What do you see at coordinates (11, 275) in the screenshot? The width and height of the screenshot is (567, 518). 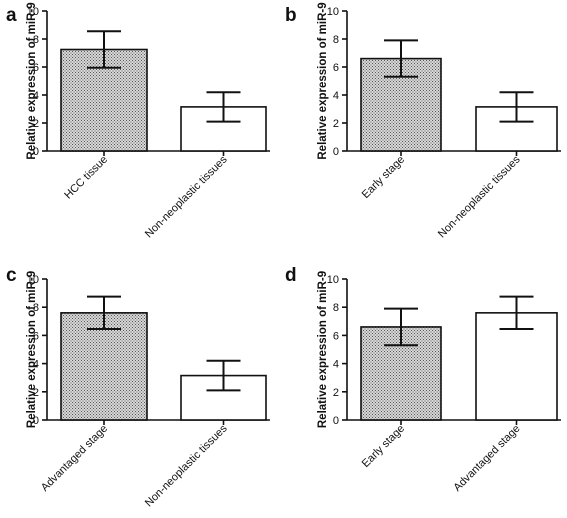 I see `panel-letter: c` at bounding box center [11, 275].